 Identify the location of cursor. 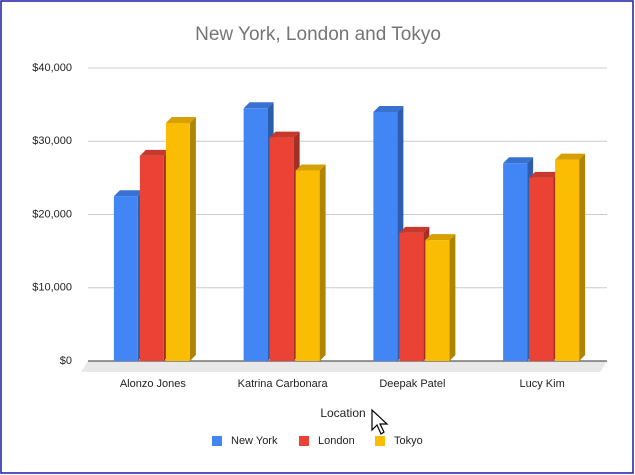
(380, 421).